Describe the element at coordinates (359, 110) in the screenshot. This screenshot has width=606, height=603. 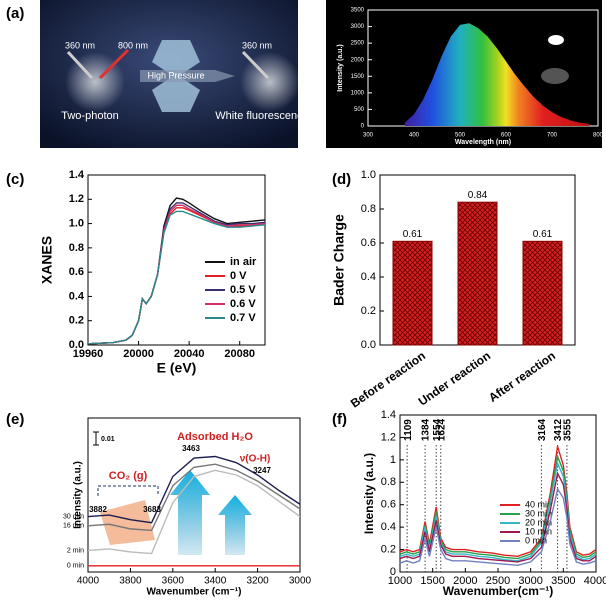
I see `y-tick-label: 500` at that location.